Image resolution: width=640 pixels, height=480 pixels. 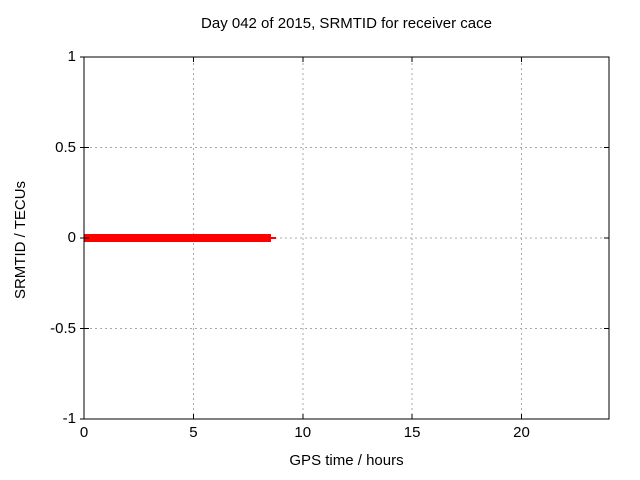 What do you see at coordinates (63, 328) in the screenshot?
I see `y-tick-label: -0.5` at bounding box center [63, 328].